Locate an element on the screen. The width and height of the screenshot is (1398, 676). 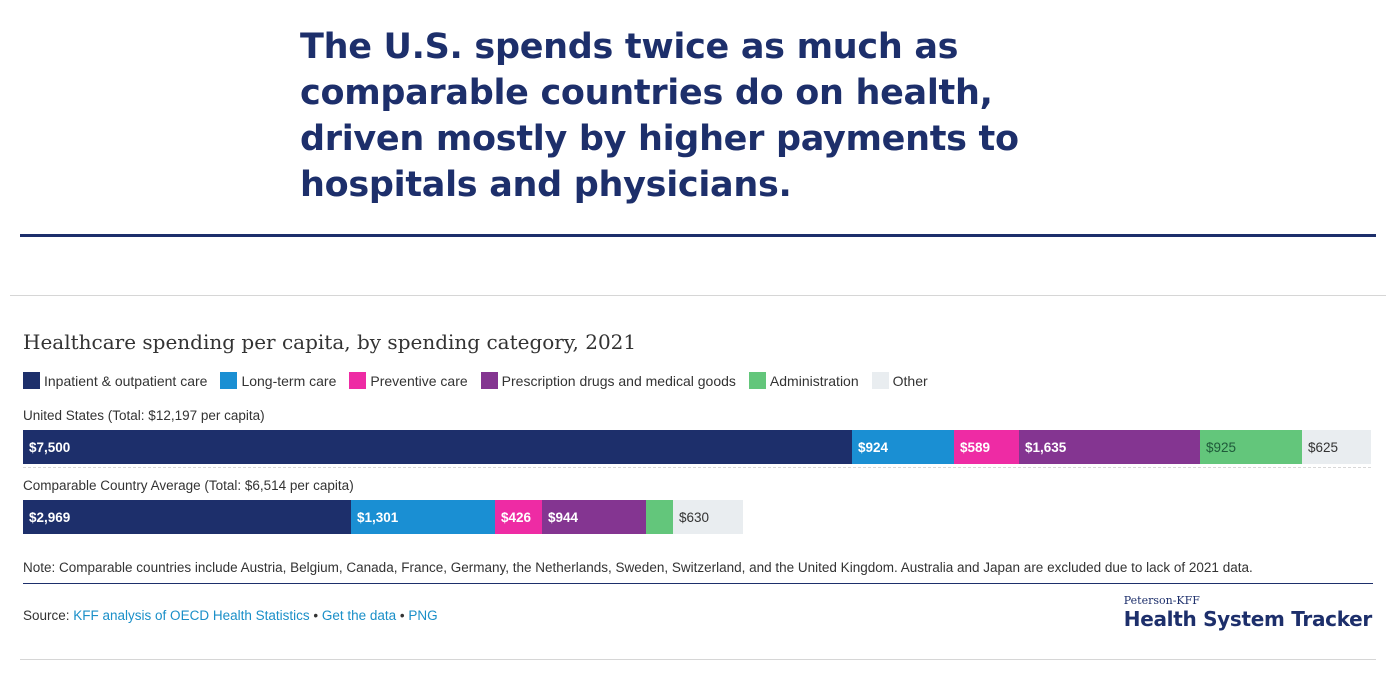
legend-item-inpatient-and-outpatient-care: Inpatient & outpatient care is located at coordinates (115, 380).